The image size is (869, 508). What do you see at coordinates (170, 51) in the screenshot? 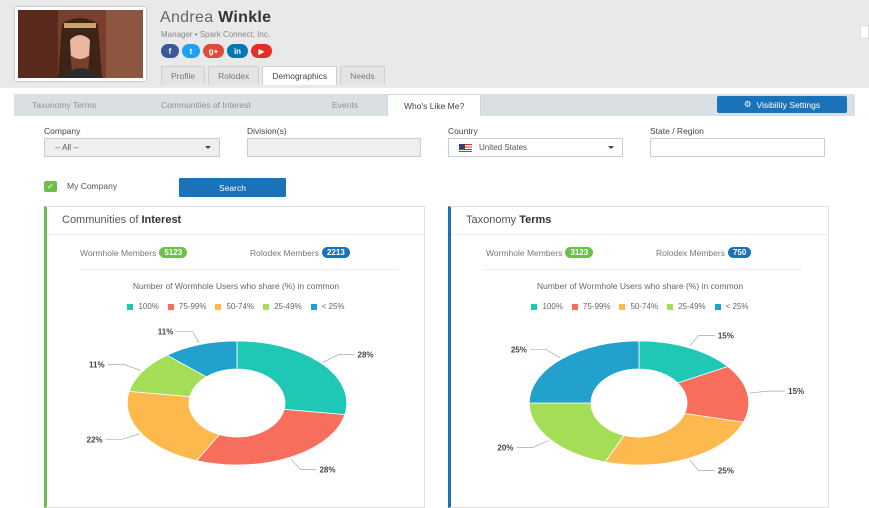
I see `facebook-icon: f` at bounding box center [170, 51].